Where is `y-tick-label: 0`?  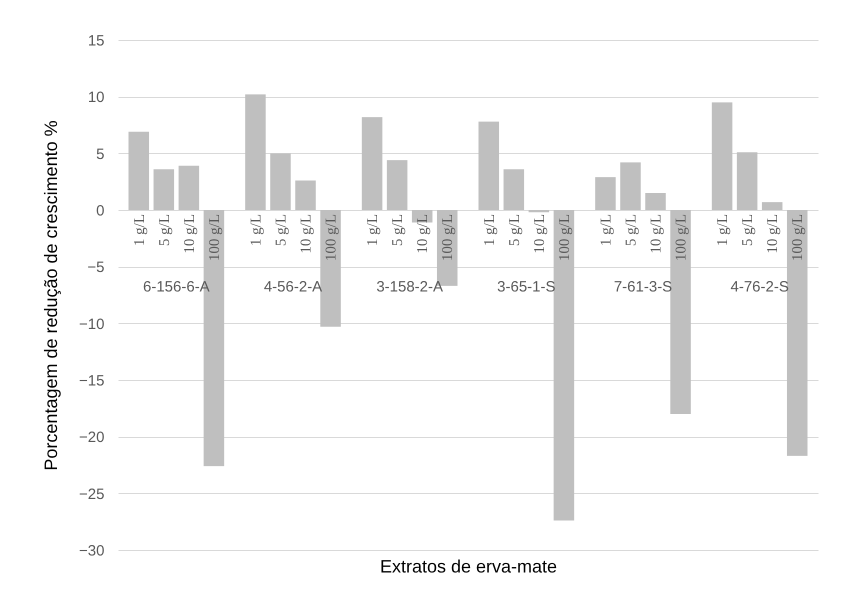
y-tick-label: 0 is located at coordinates (100, 211).